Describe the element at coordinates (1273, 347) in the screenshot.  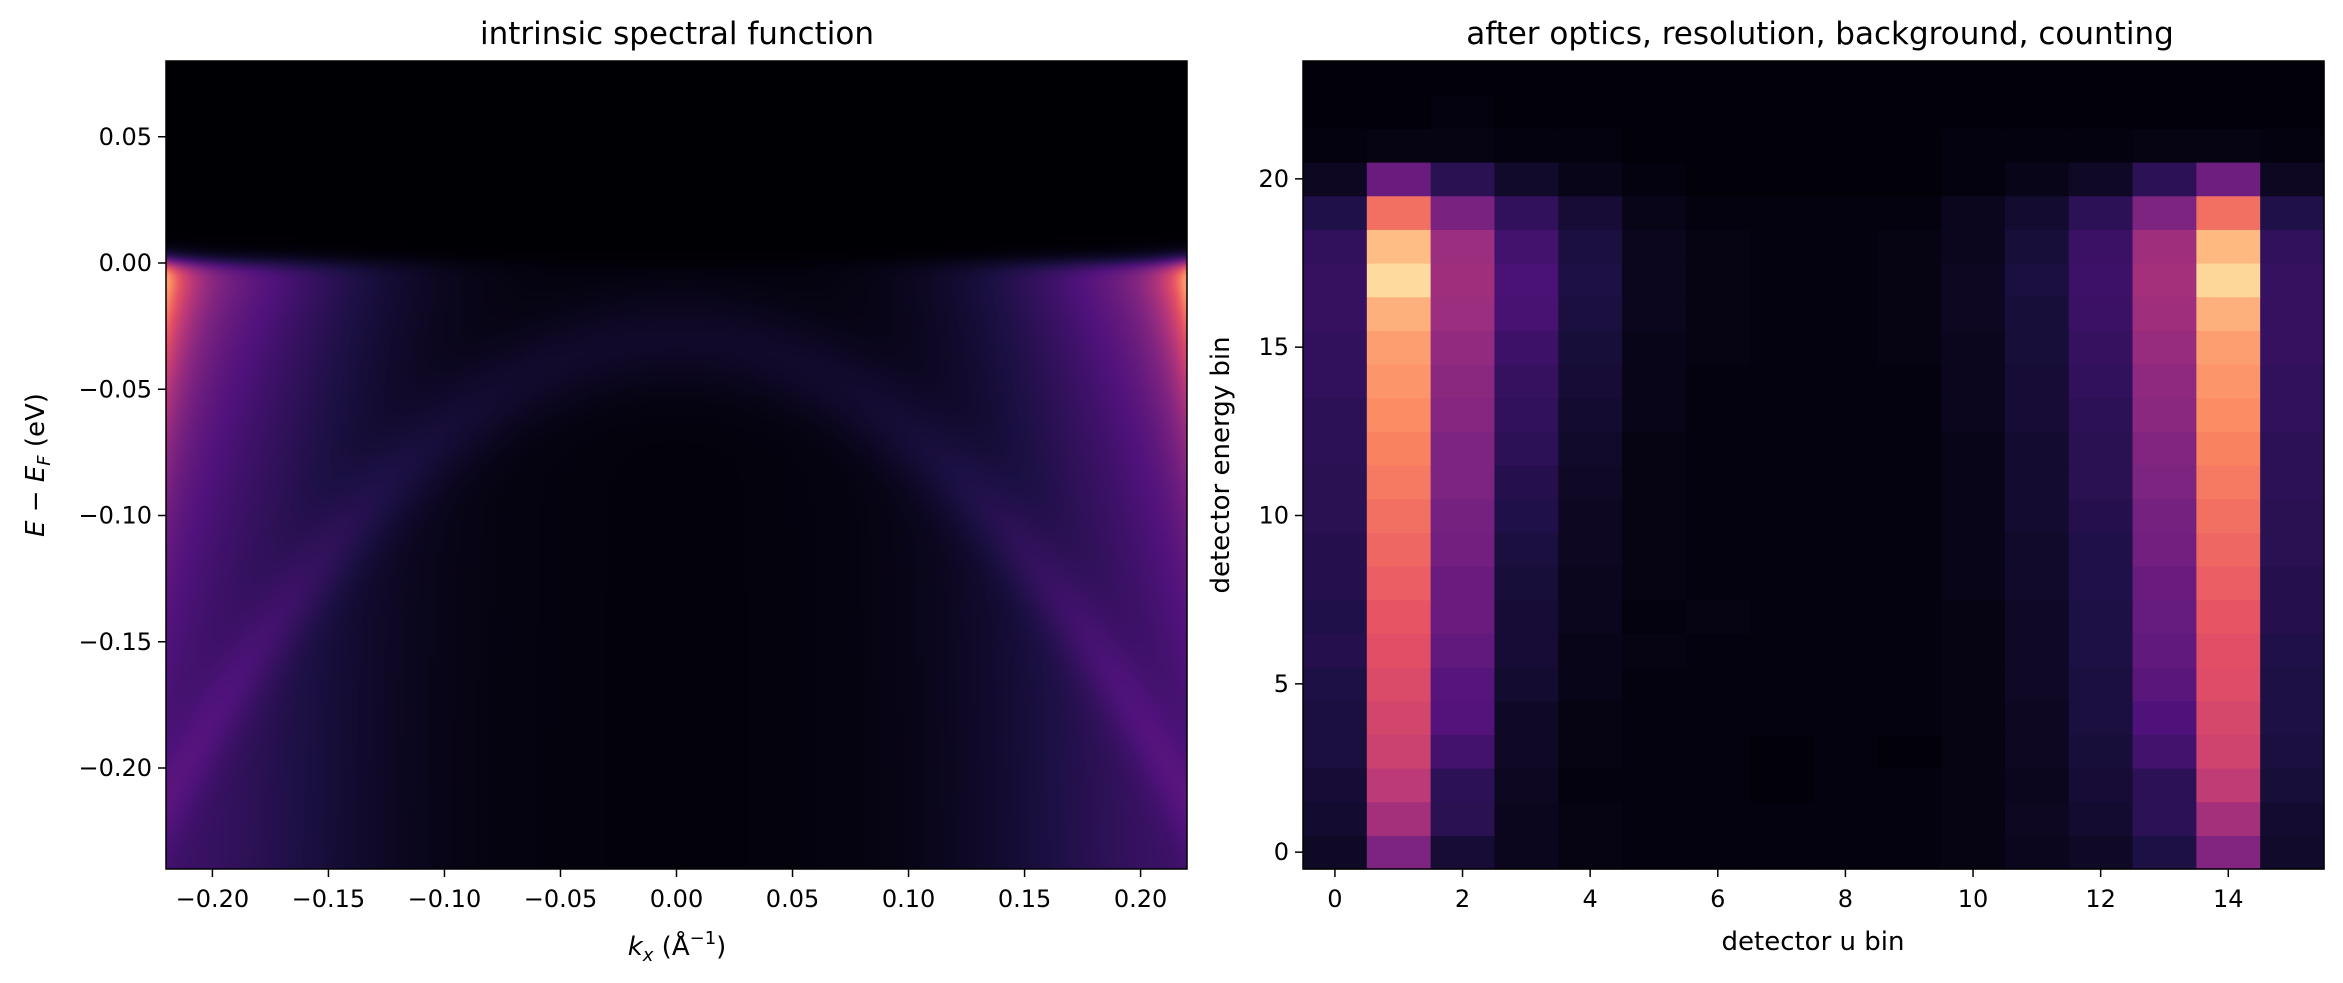
I see `right-y-tick-label: 15` at that location.